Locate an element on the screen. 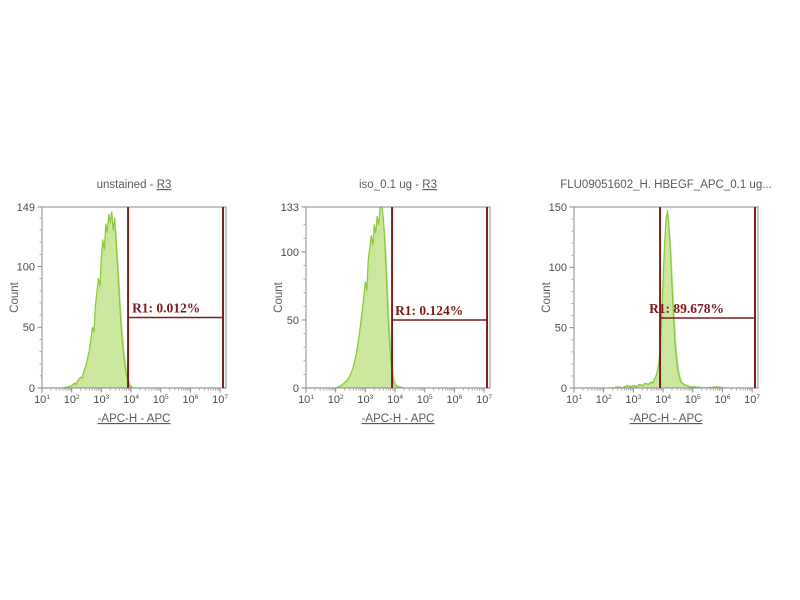 This screenshot has width=800, height=600. gate-percentage-label: R1: 89.678% is located at coordinates (686, 308).